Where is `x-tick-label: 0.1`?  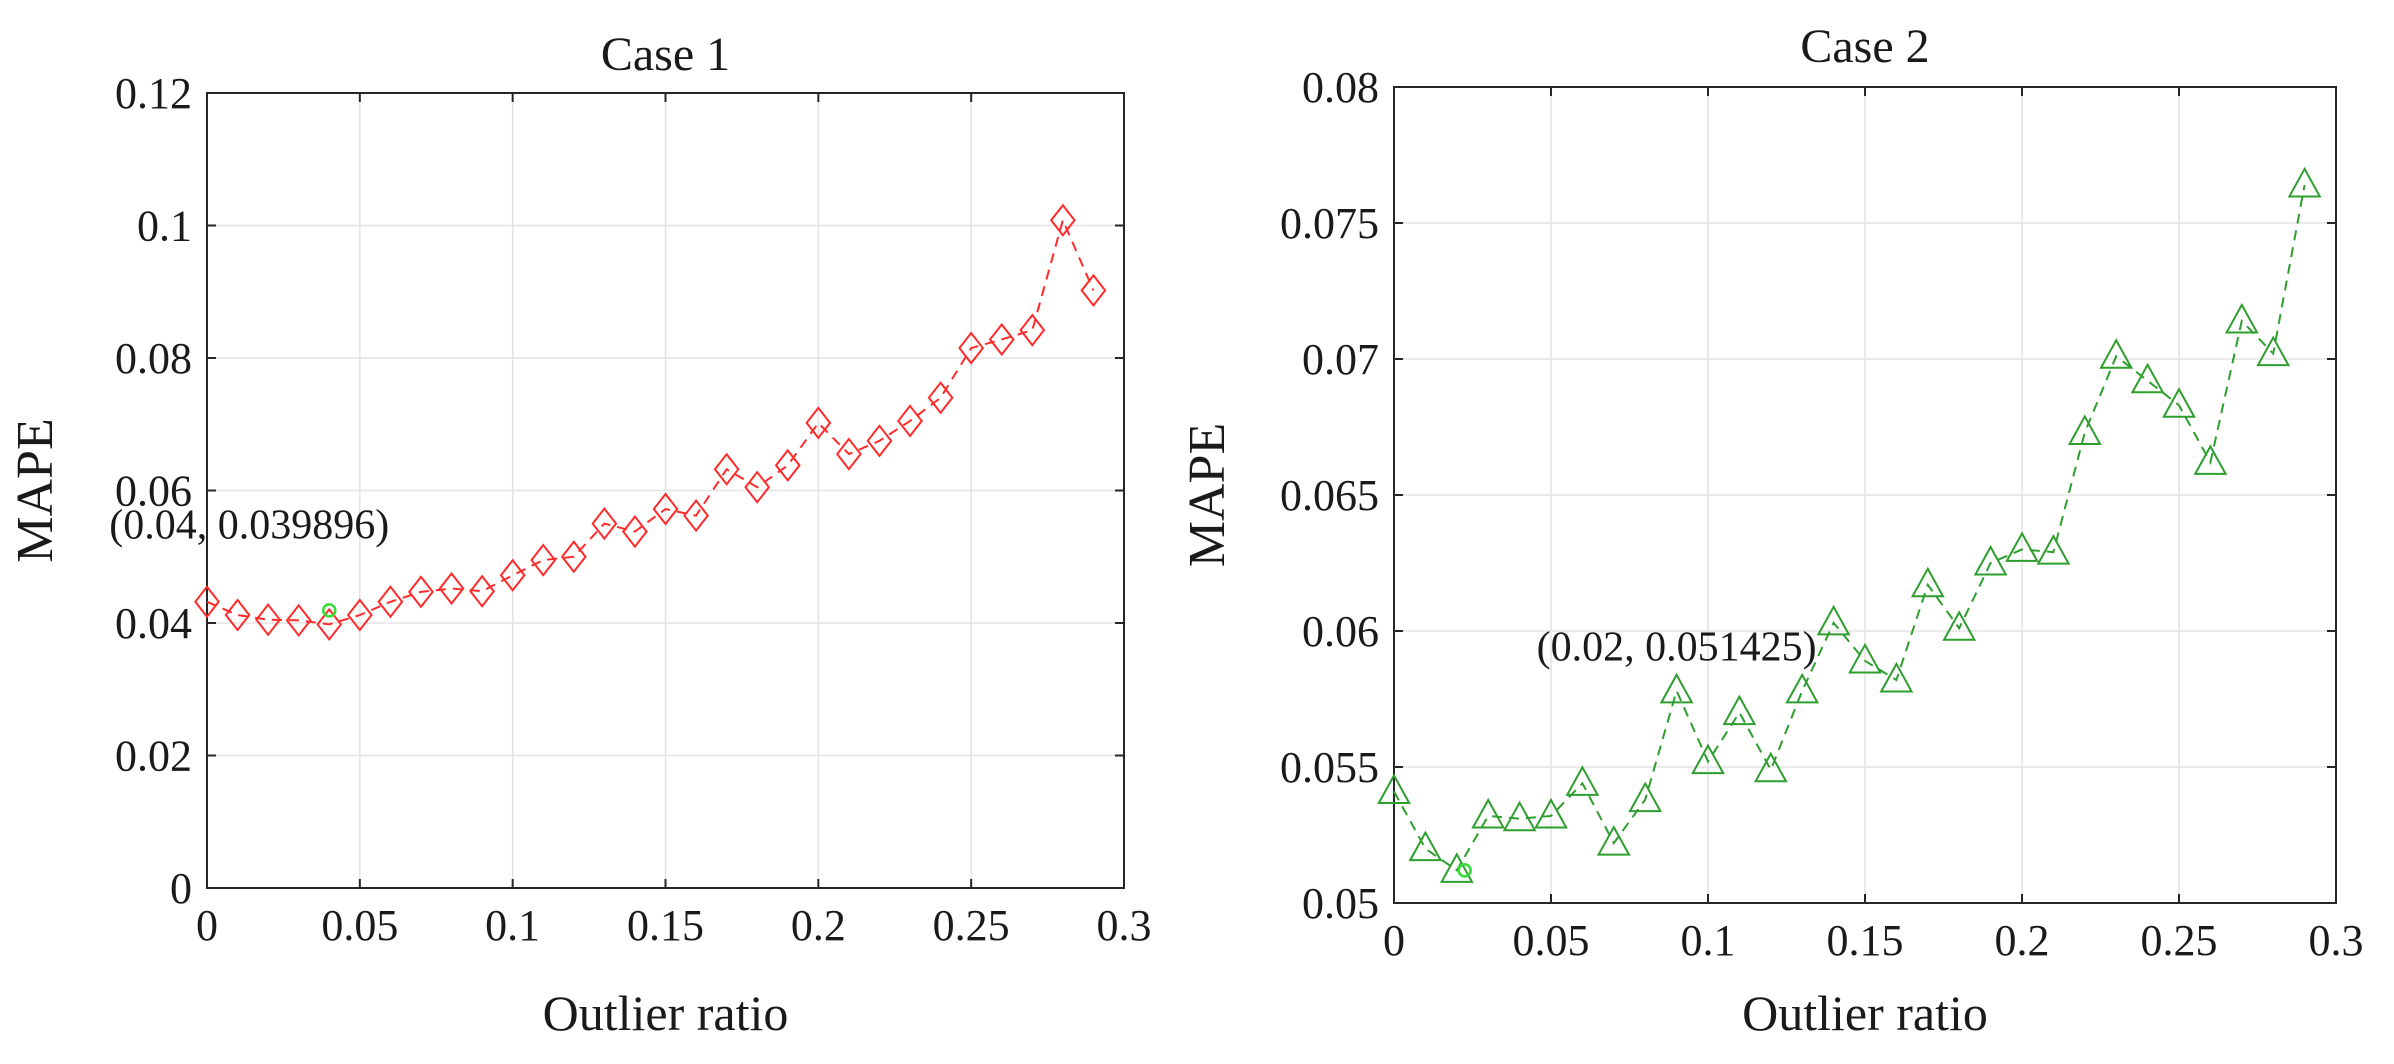
x-tick-label: 0.1 is located at coordinates (512, 925).